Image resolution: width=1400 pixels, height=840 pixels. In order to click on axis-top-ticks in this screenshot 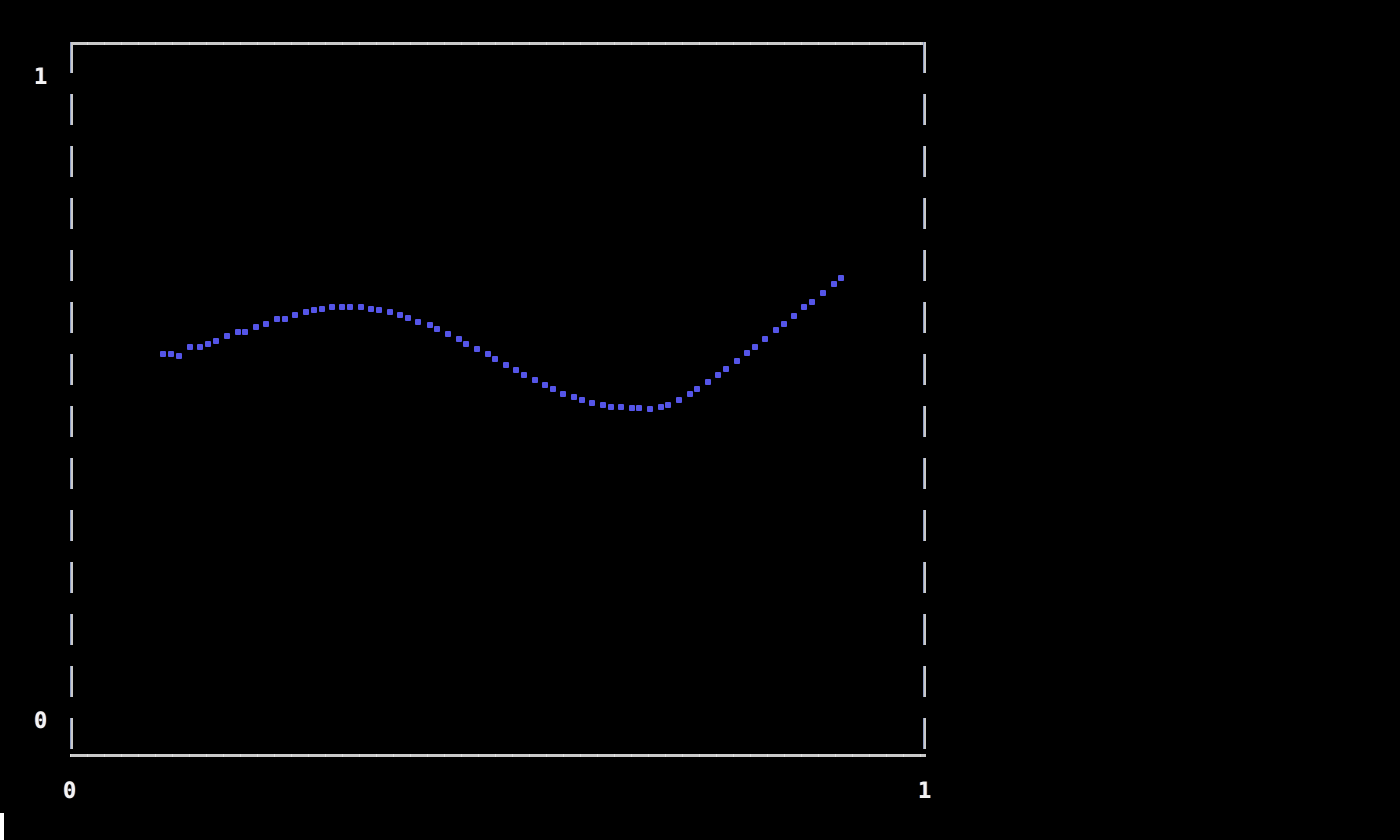, I will do `click(498, 43)`.